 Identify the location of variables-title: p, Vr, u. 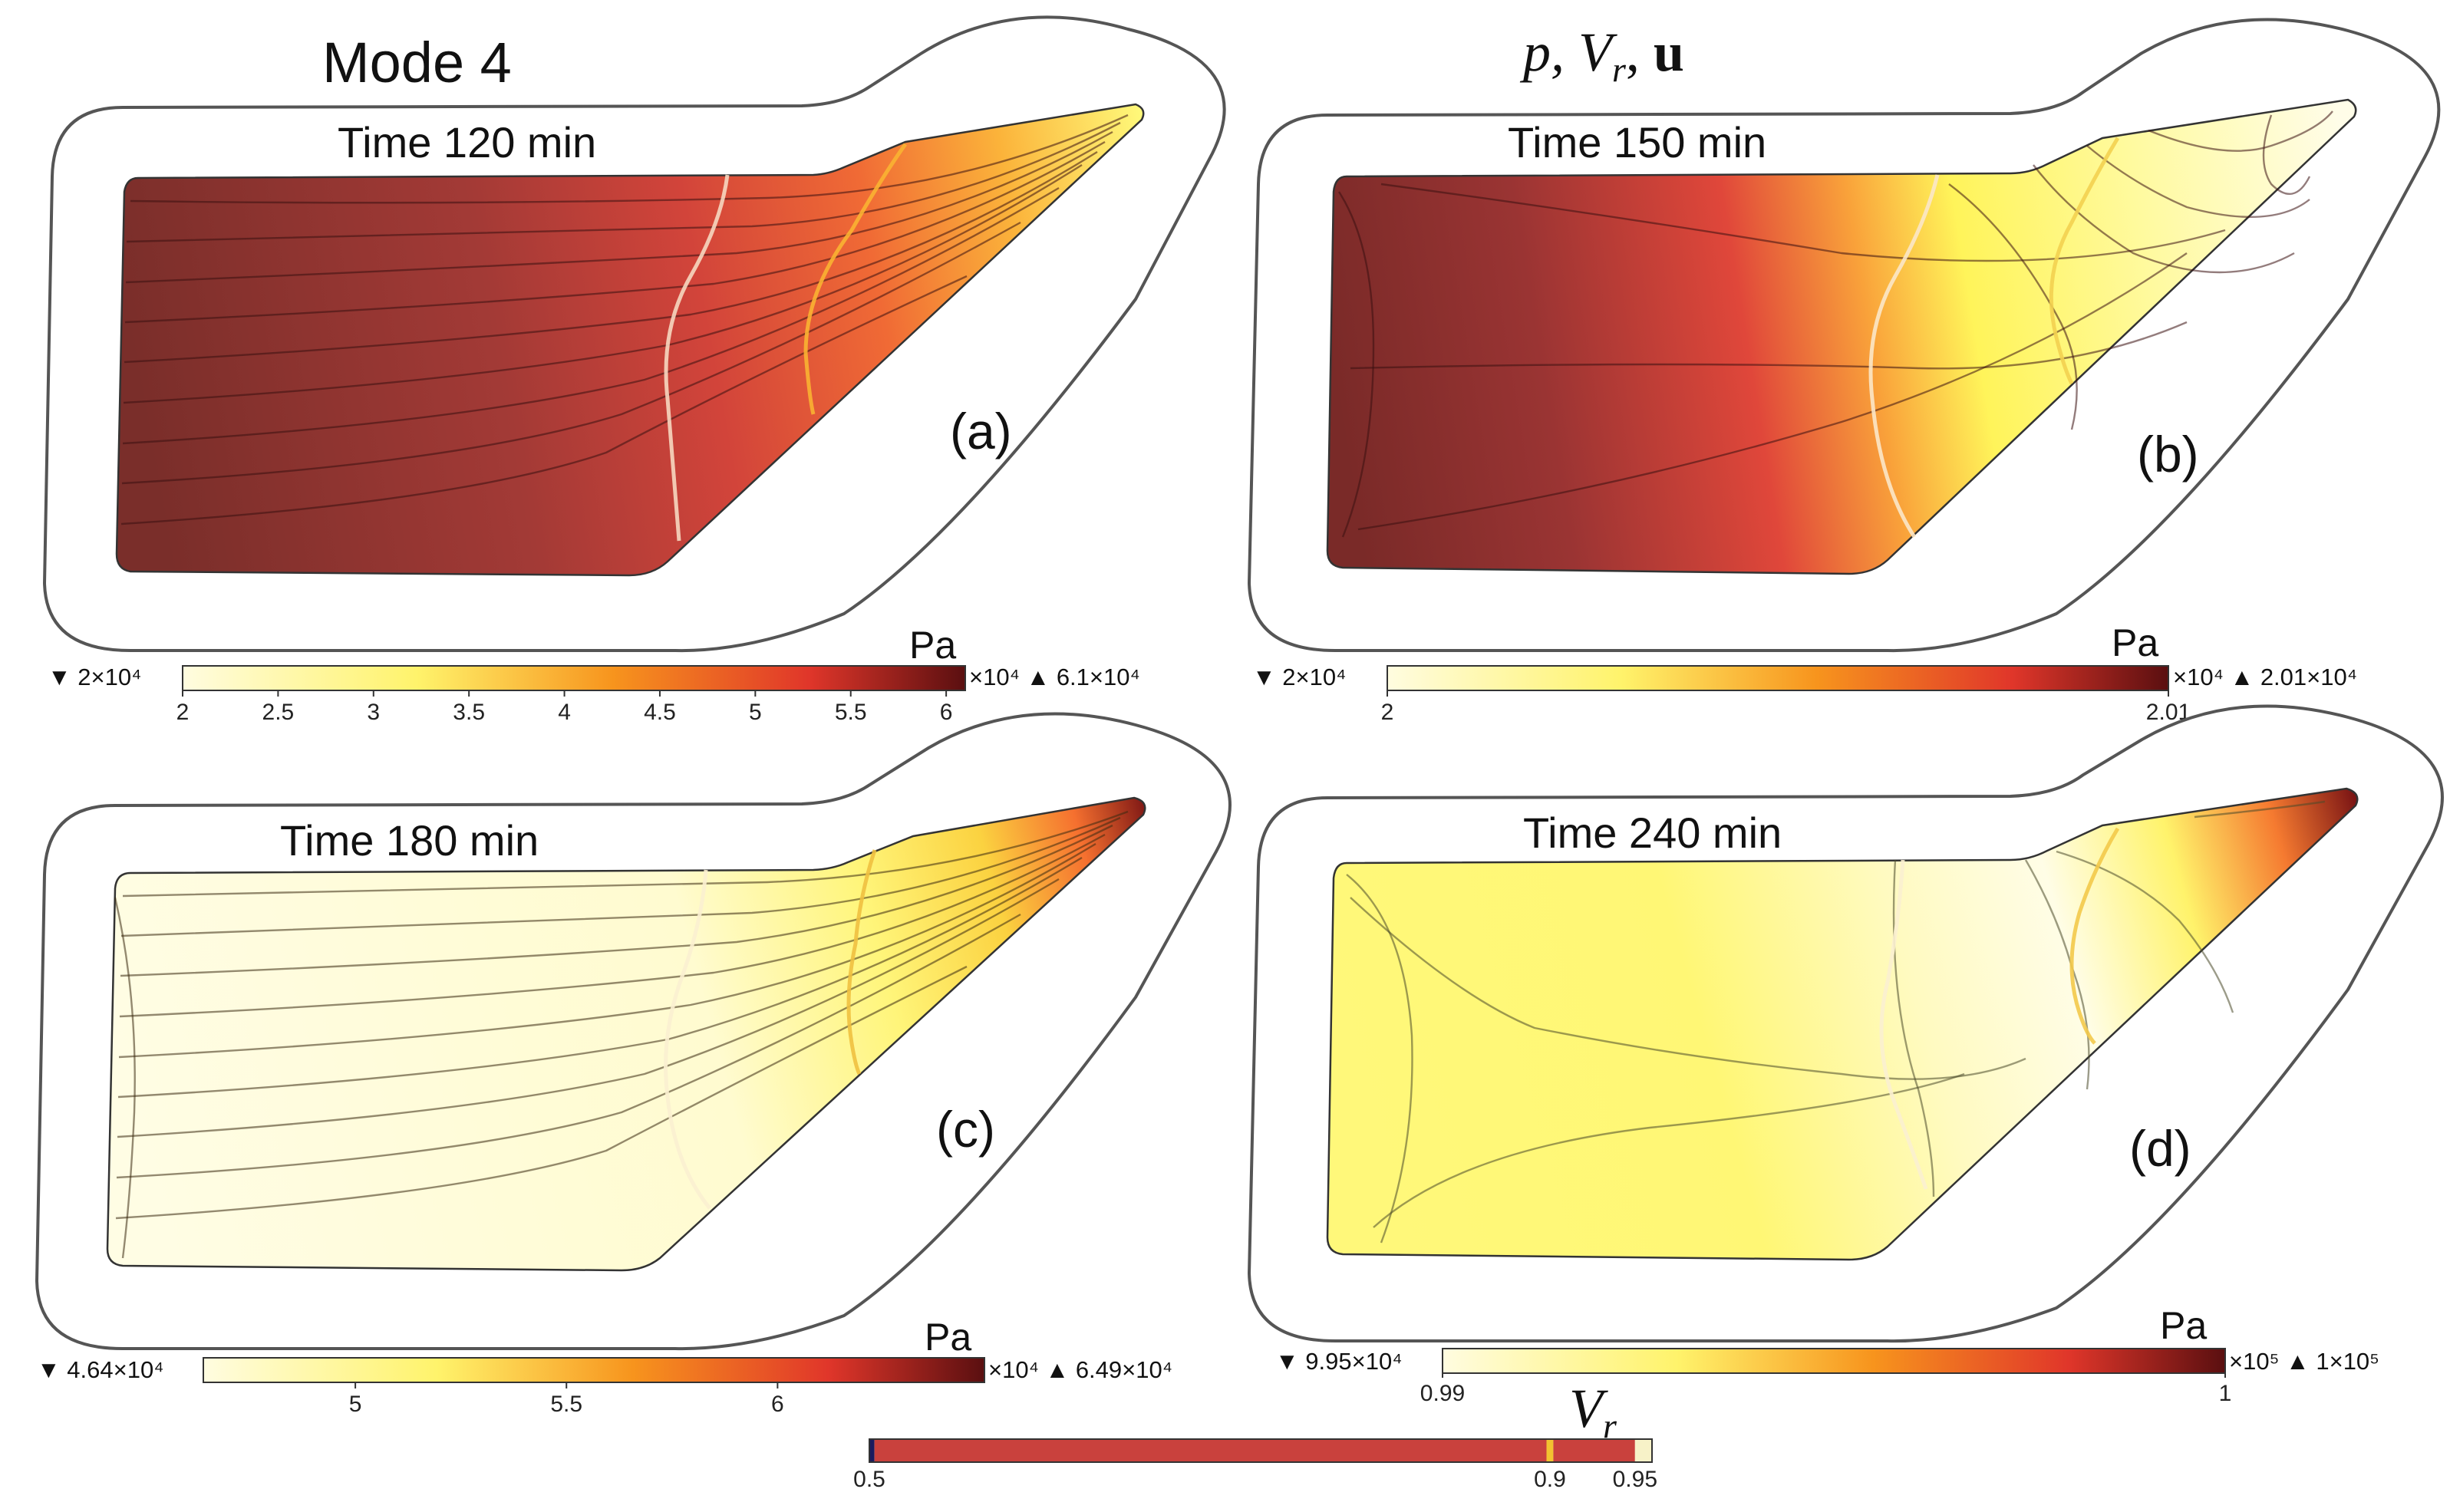
(1602, 55).